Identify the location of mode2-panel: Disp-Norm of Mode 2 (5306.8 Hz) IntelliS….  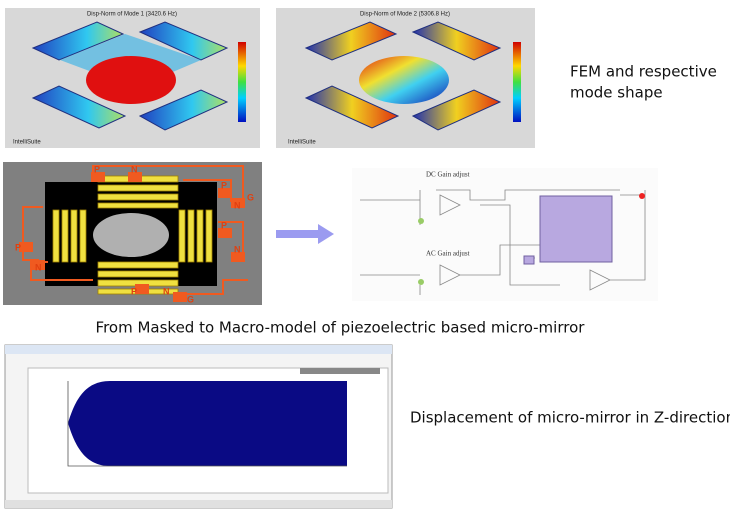
(405, 78).